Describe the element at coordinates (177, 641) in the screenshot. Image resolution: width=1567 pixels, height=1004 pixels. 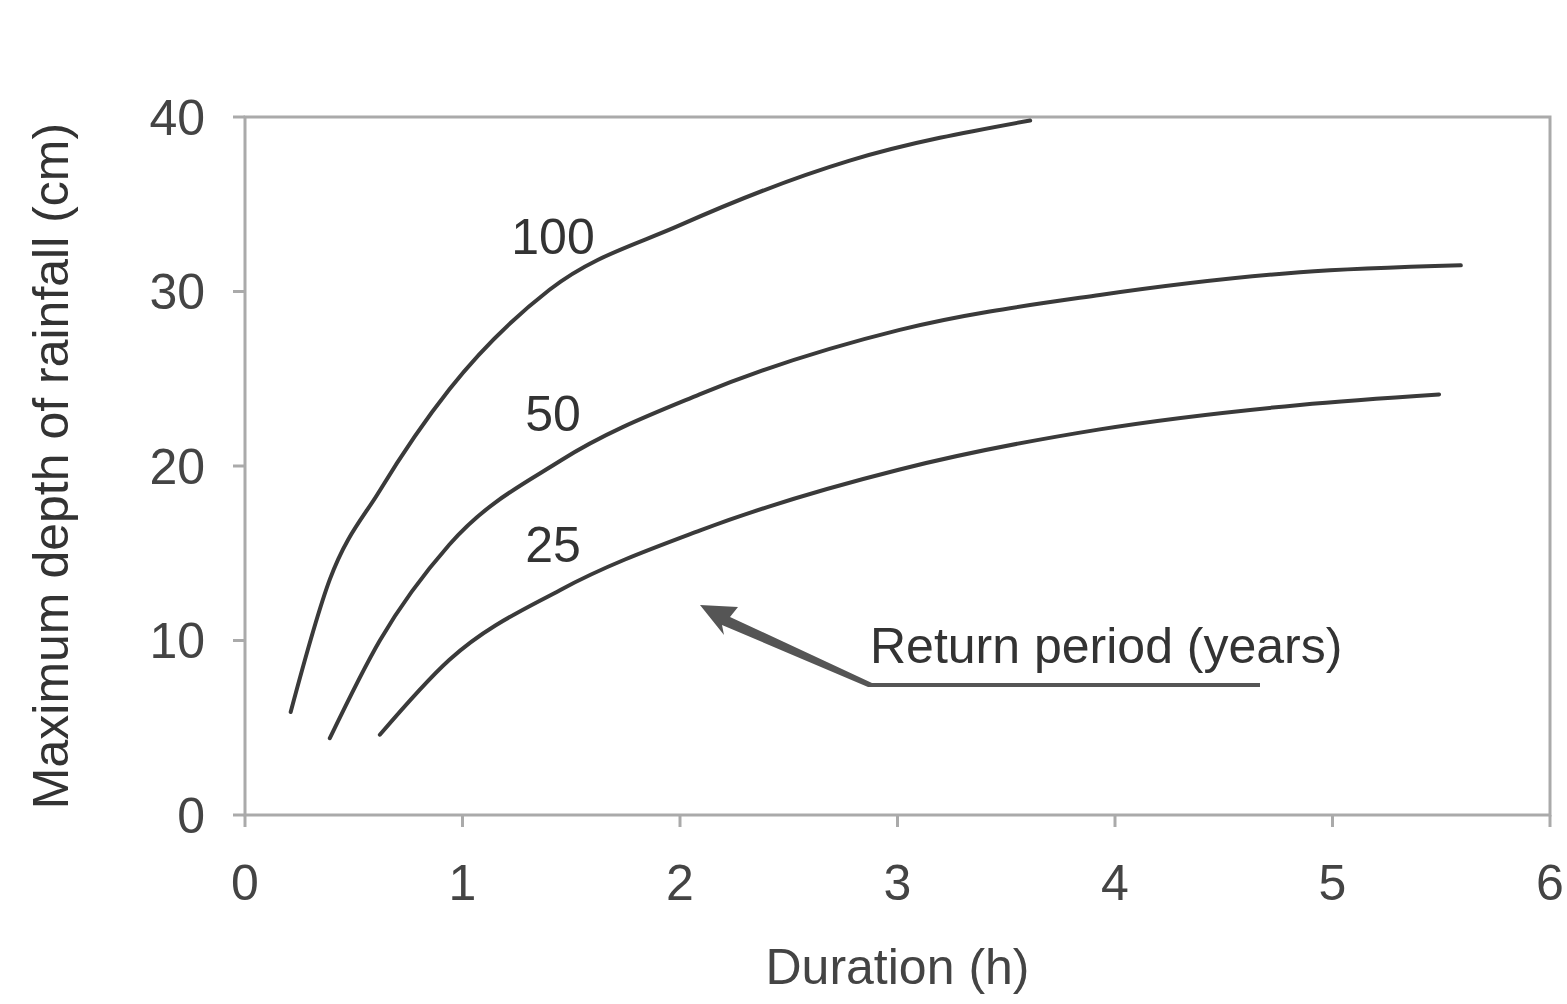
I see `y-tick-label: 10` at that location.